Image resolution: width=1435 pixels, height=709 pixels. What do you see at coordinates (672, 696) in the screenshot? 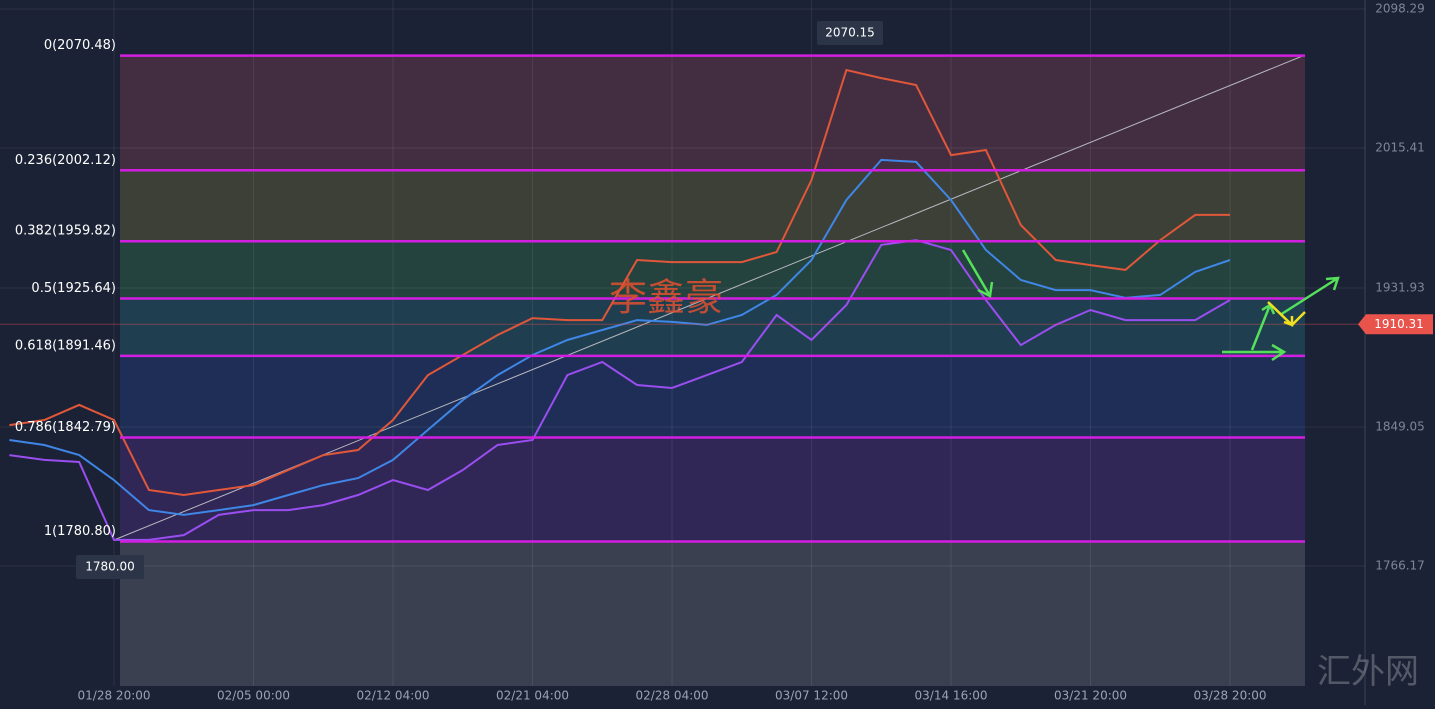
I see `x-tick-label: 02/28 04:00` at bounding box center [672, 696].